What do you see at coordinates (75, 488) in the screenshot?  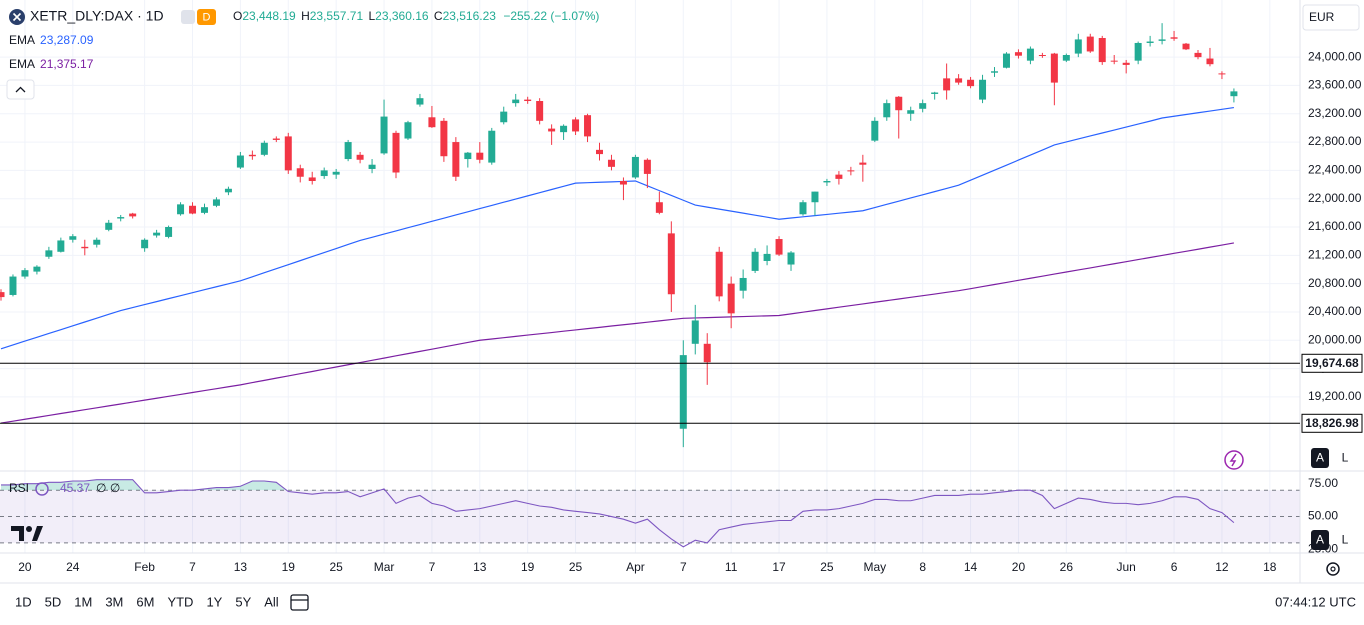 I see `rsi-value: 45.37` at bounding box center [75, 488].